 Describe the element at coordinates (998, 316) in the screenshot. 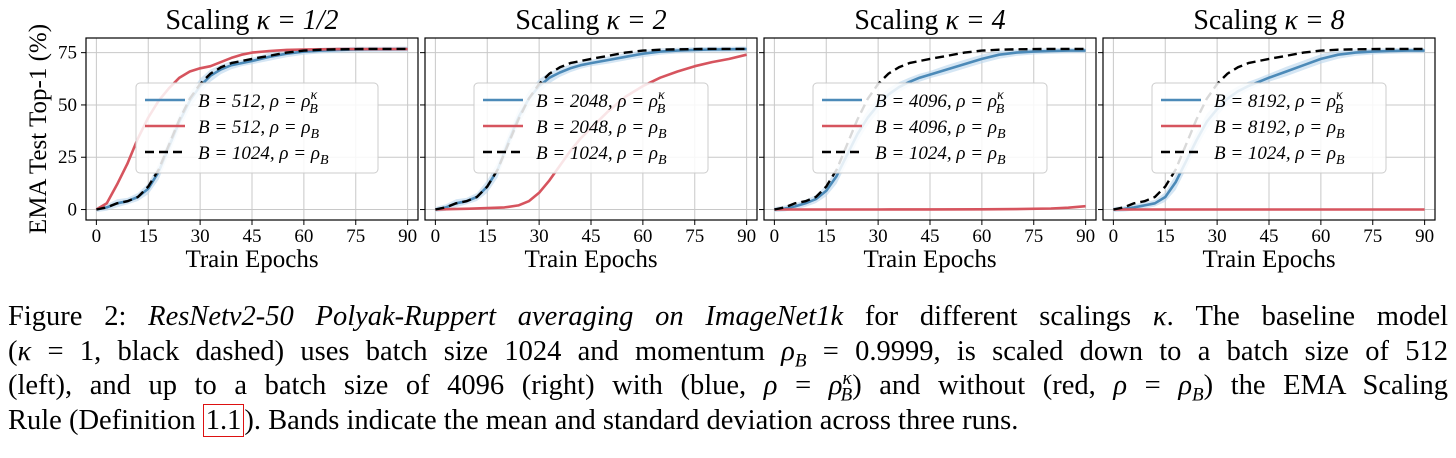

I see `caption-text: for different scalings` at that location.